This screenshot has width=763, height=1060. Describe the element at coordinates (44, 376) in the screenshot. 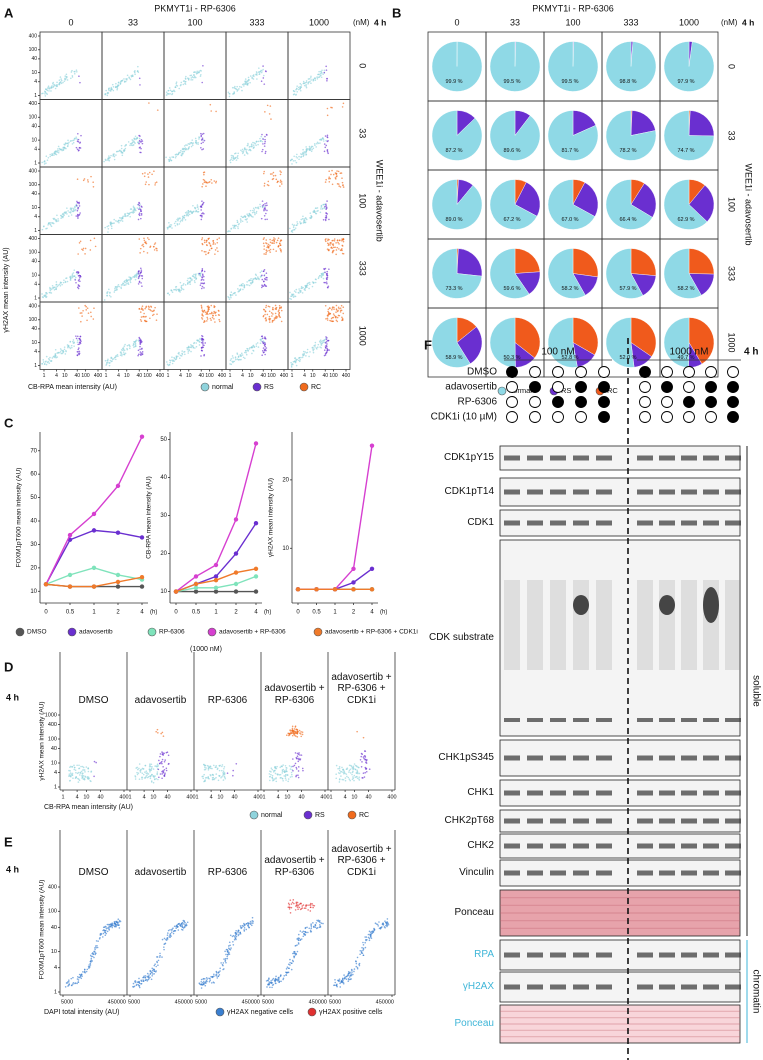

I see `x-tick-label: 1` at that location.